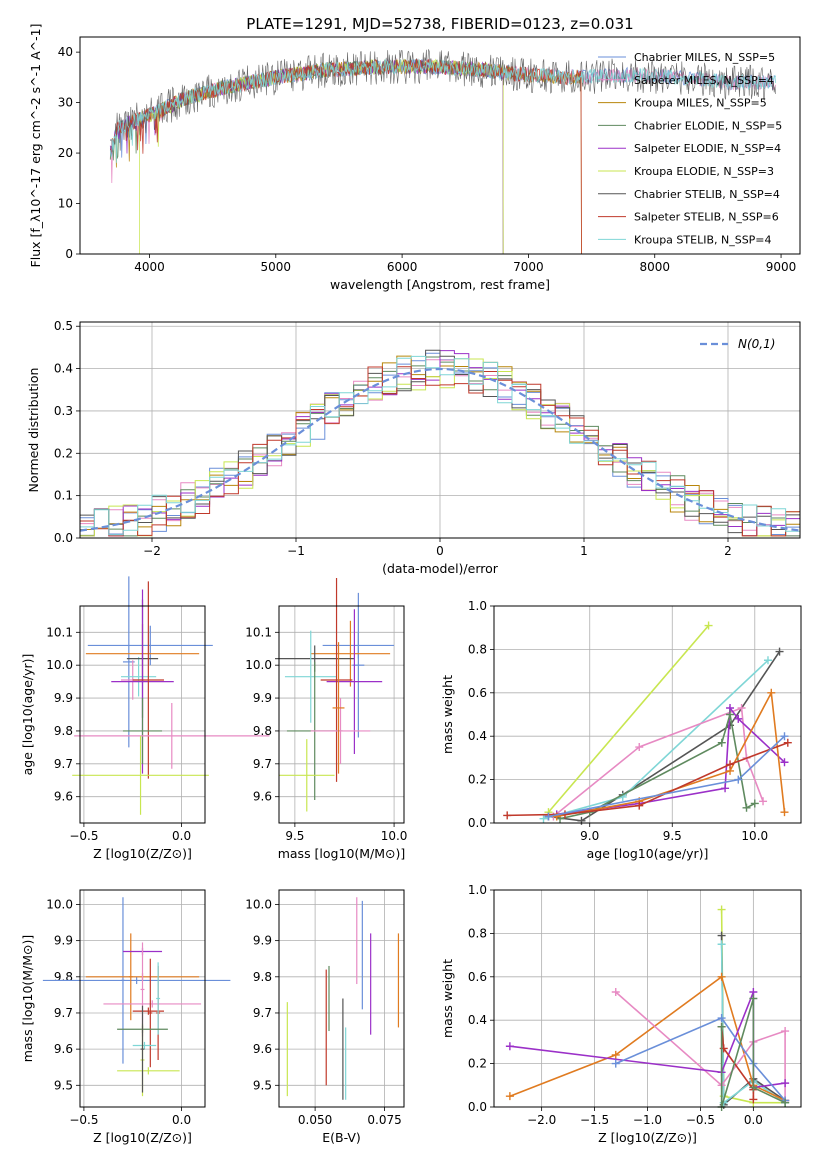  Describe the element at coordinates (394, 836) in the screenshot. I see `x-tick-label: 10.0` at that location.